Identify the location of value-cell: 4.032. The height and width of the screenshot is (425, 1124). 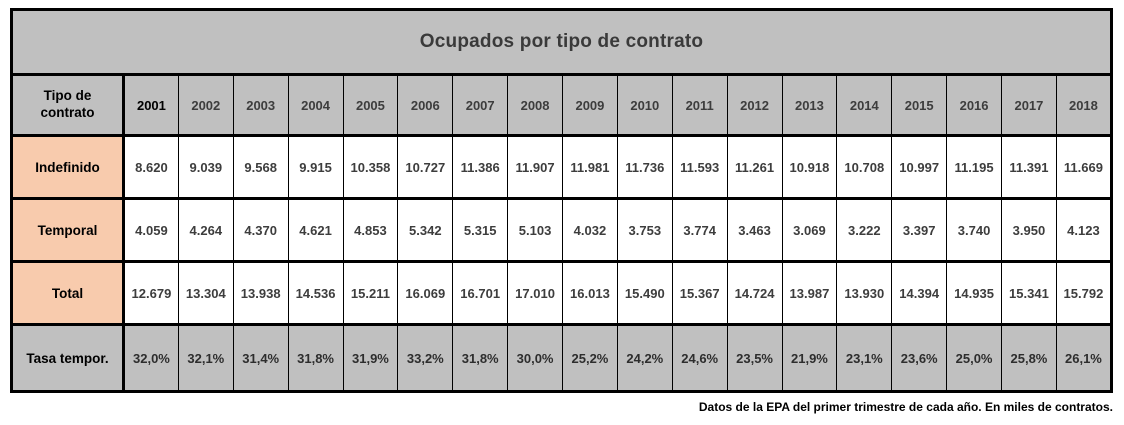
(590, 230).